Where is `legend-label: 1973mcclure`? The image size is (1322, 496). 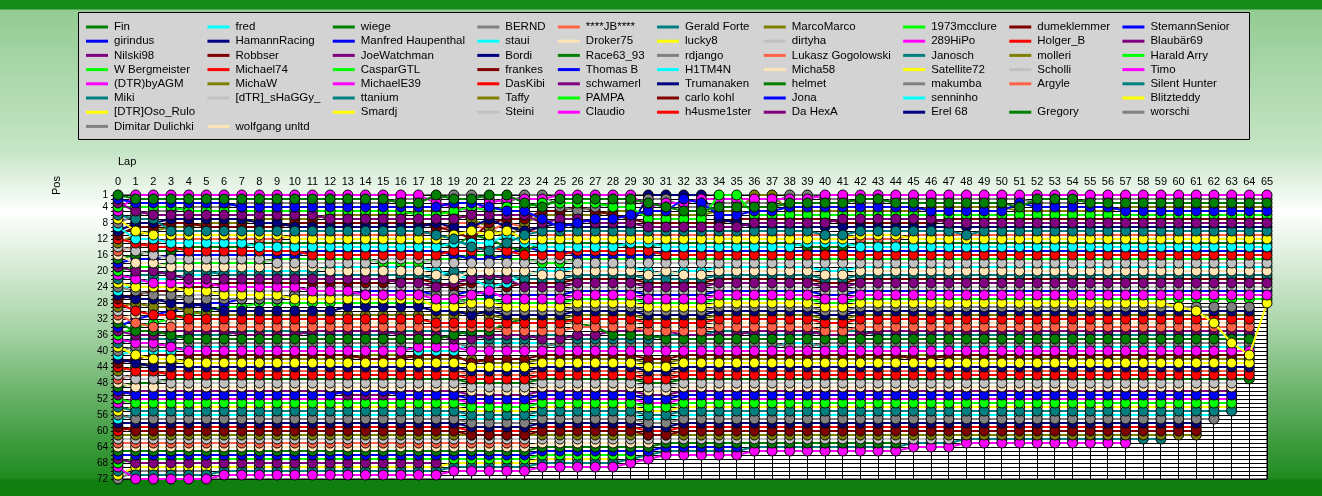 legend-label: 1973mcclure is located at coordinates (964, 26).